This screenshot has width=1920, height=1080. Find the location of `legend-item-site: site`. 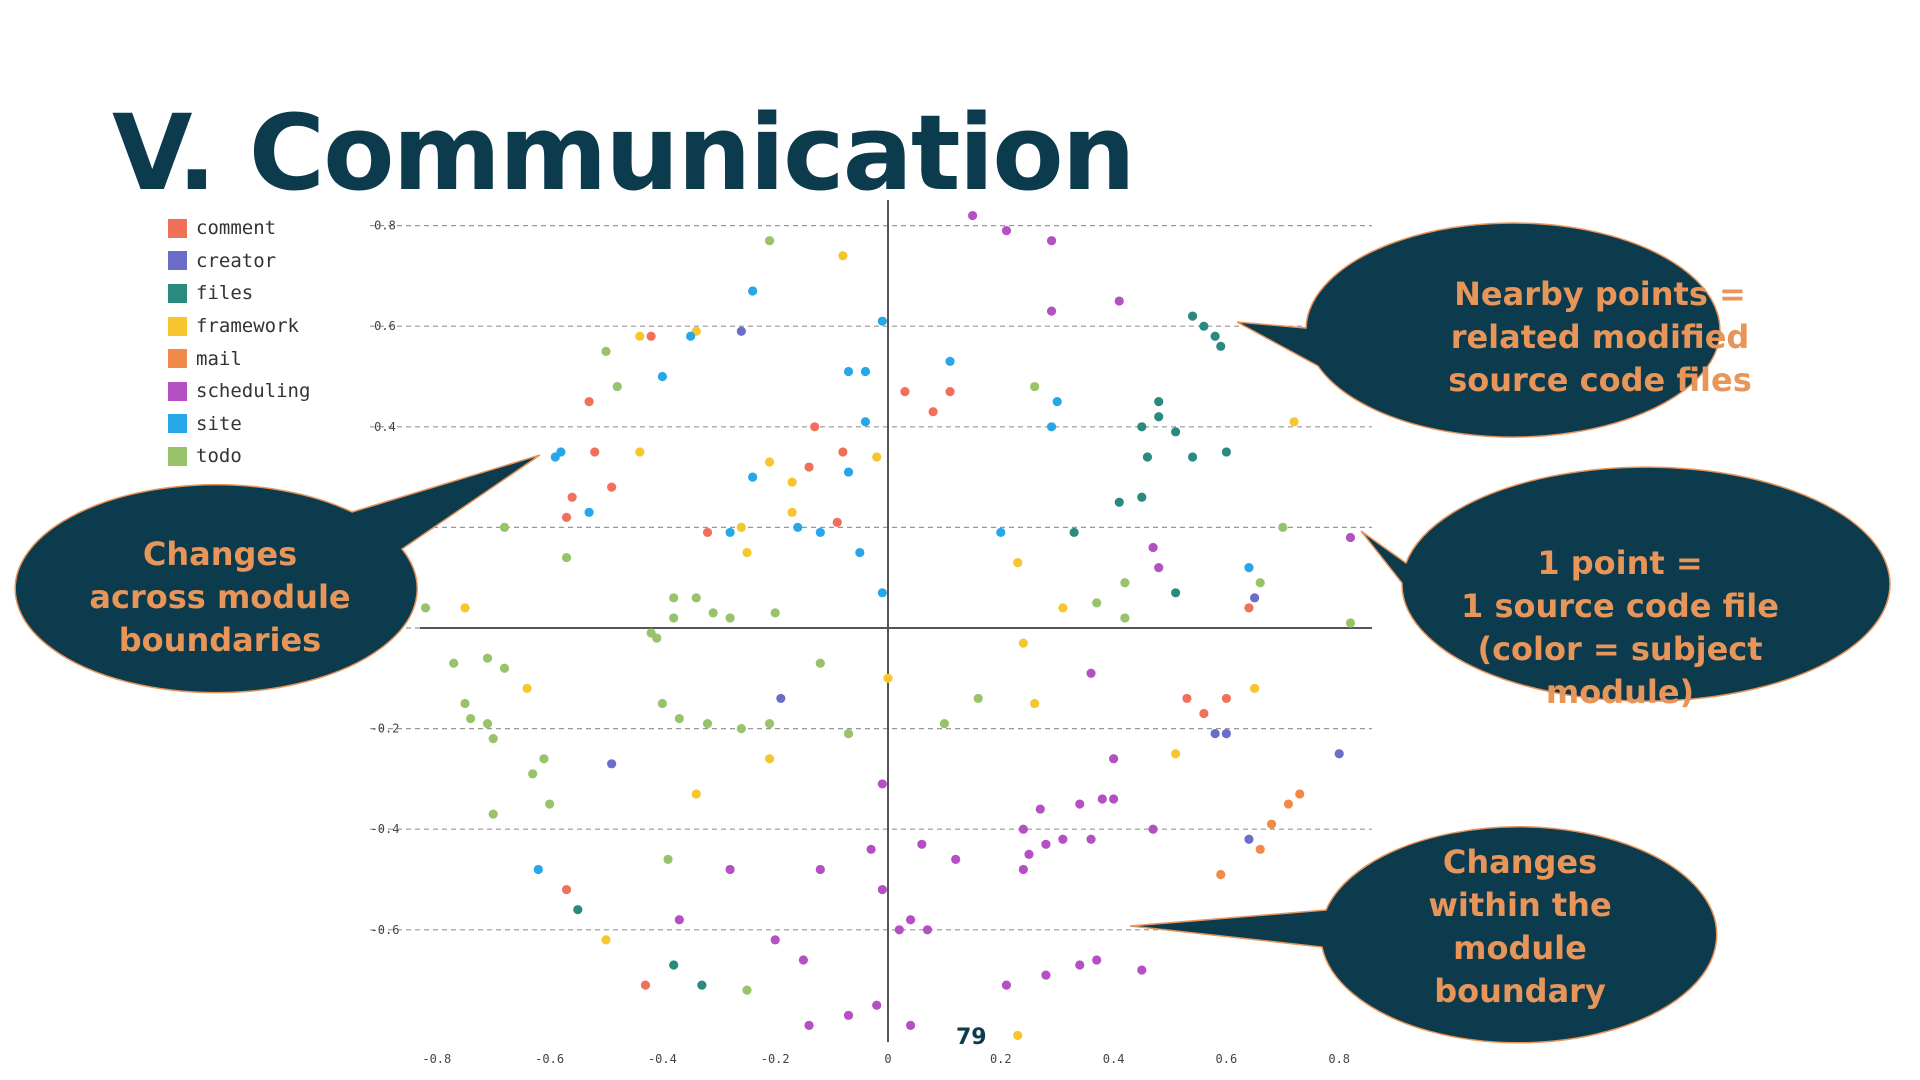

legend-item-site: site is located at coordinates (239, 424).